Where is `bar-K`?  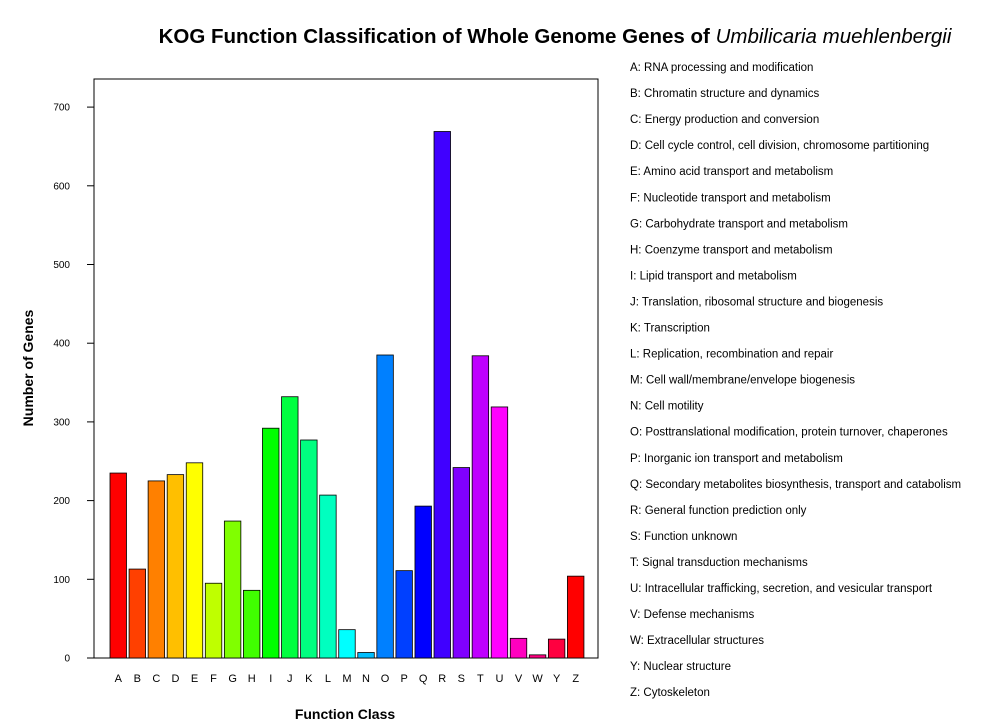
bar-K is located at coordinates (309, 549).